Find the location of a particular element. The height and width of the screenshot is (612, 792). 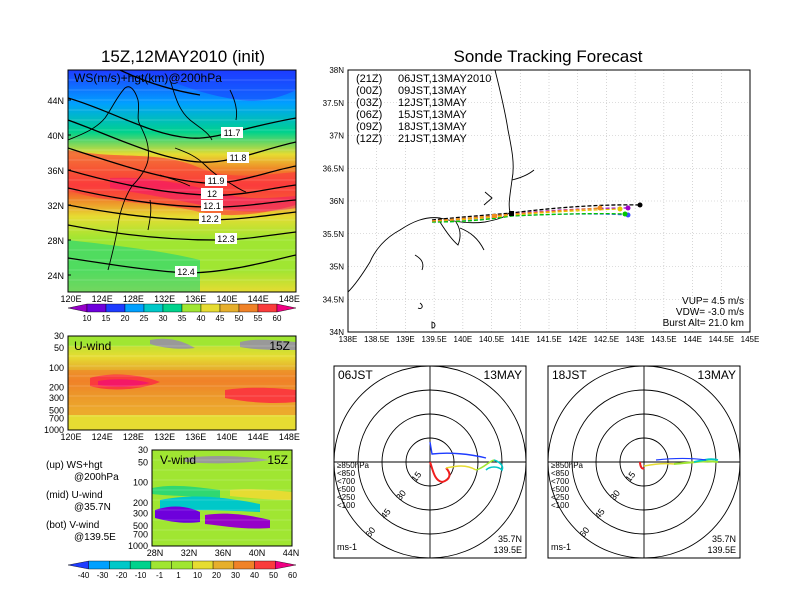

colorbar-tick-label: 45 is located at coordinates (220, 318).